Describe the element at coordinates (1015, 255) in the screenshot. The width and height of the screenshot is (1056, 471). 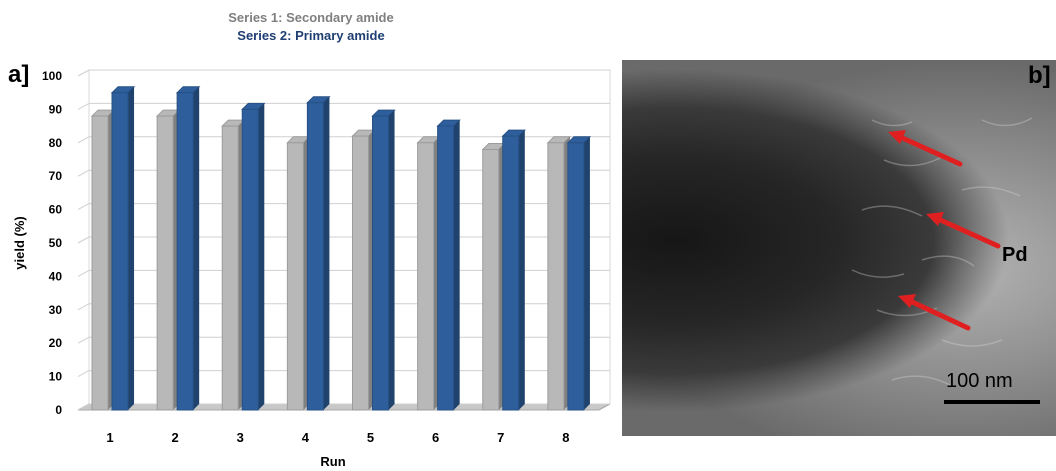
I see `pd-label: Pd` at that location.